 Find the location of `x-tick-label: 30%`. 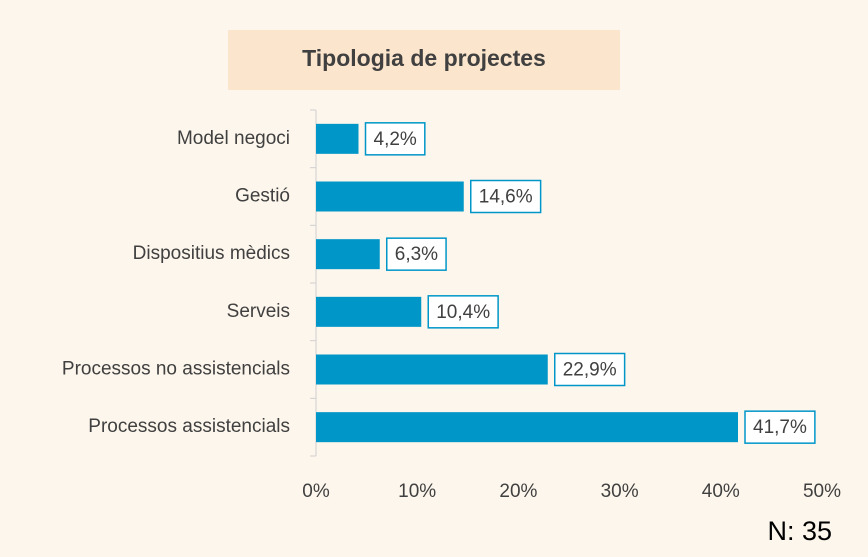

x-tick-label: 30% is located at coordinates (620, 491).